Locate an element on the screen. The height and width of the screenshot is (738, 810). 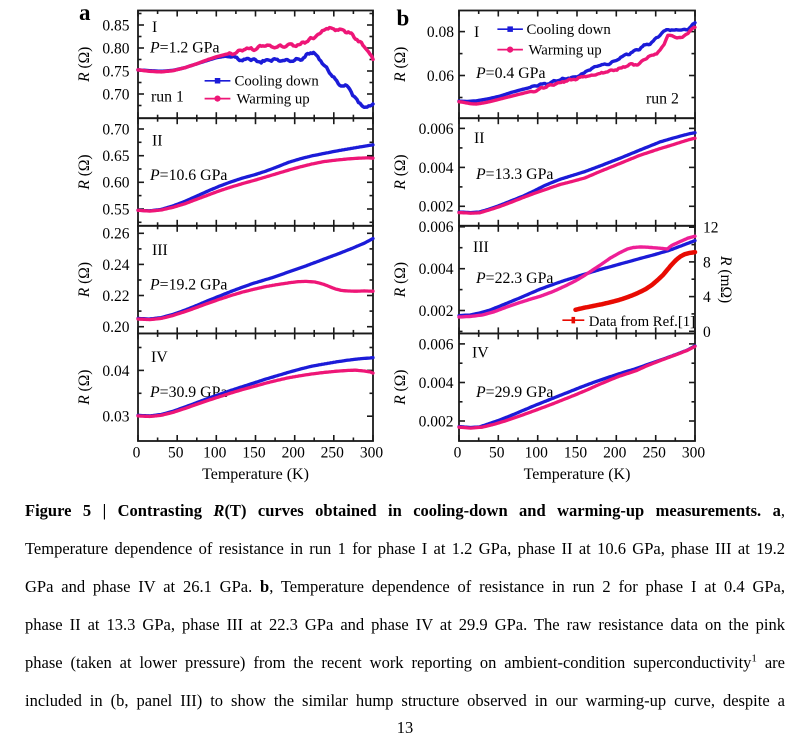
svg-text: 0.80 is located at coordinates (115, 48).